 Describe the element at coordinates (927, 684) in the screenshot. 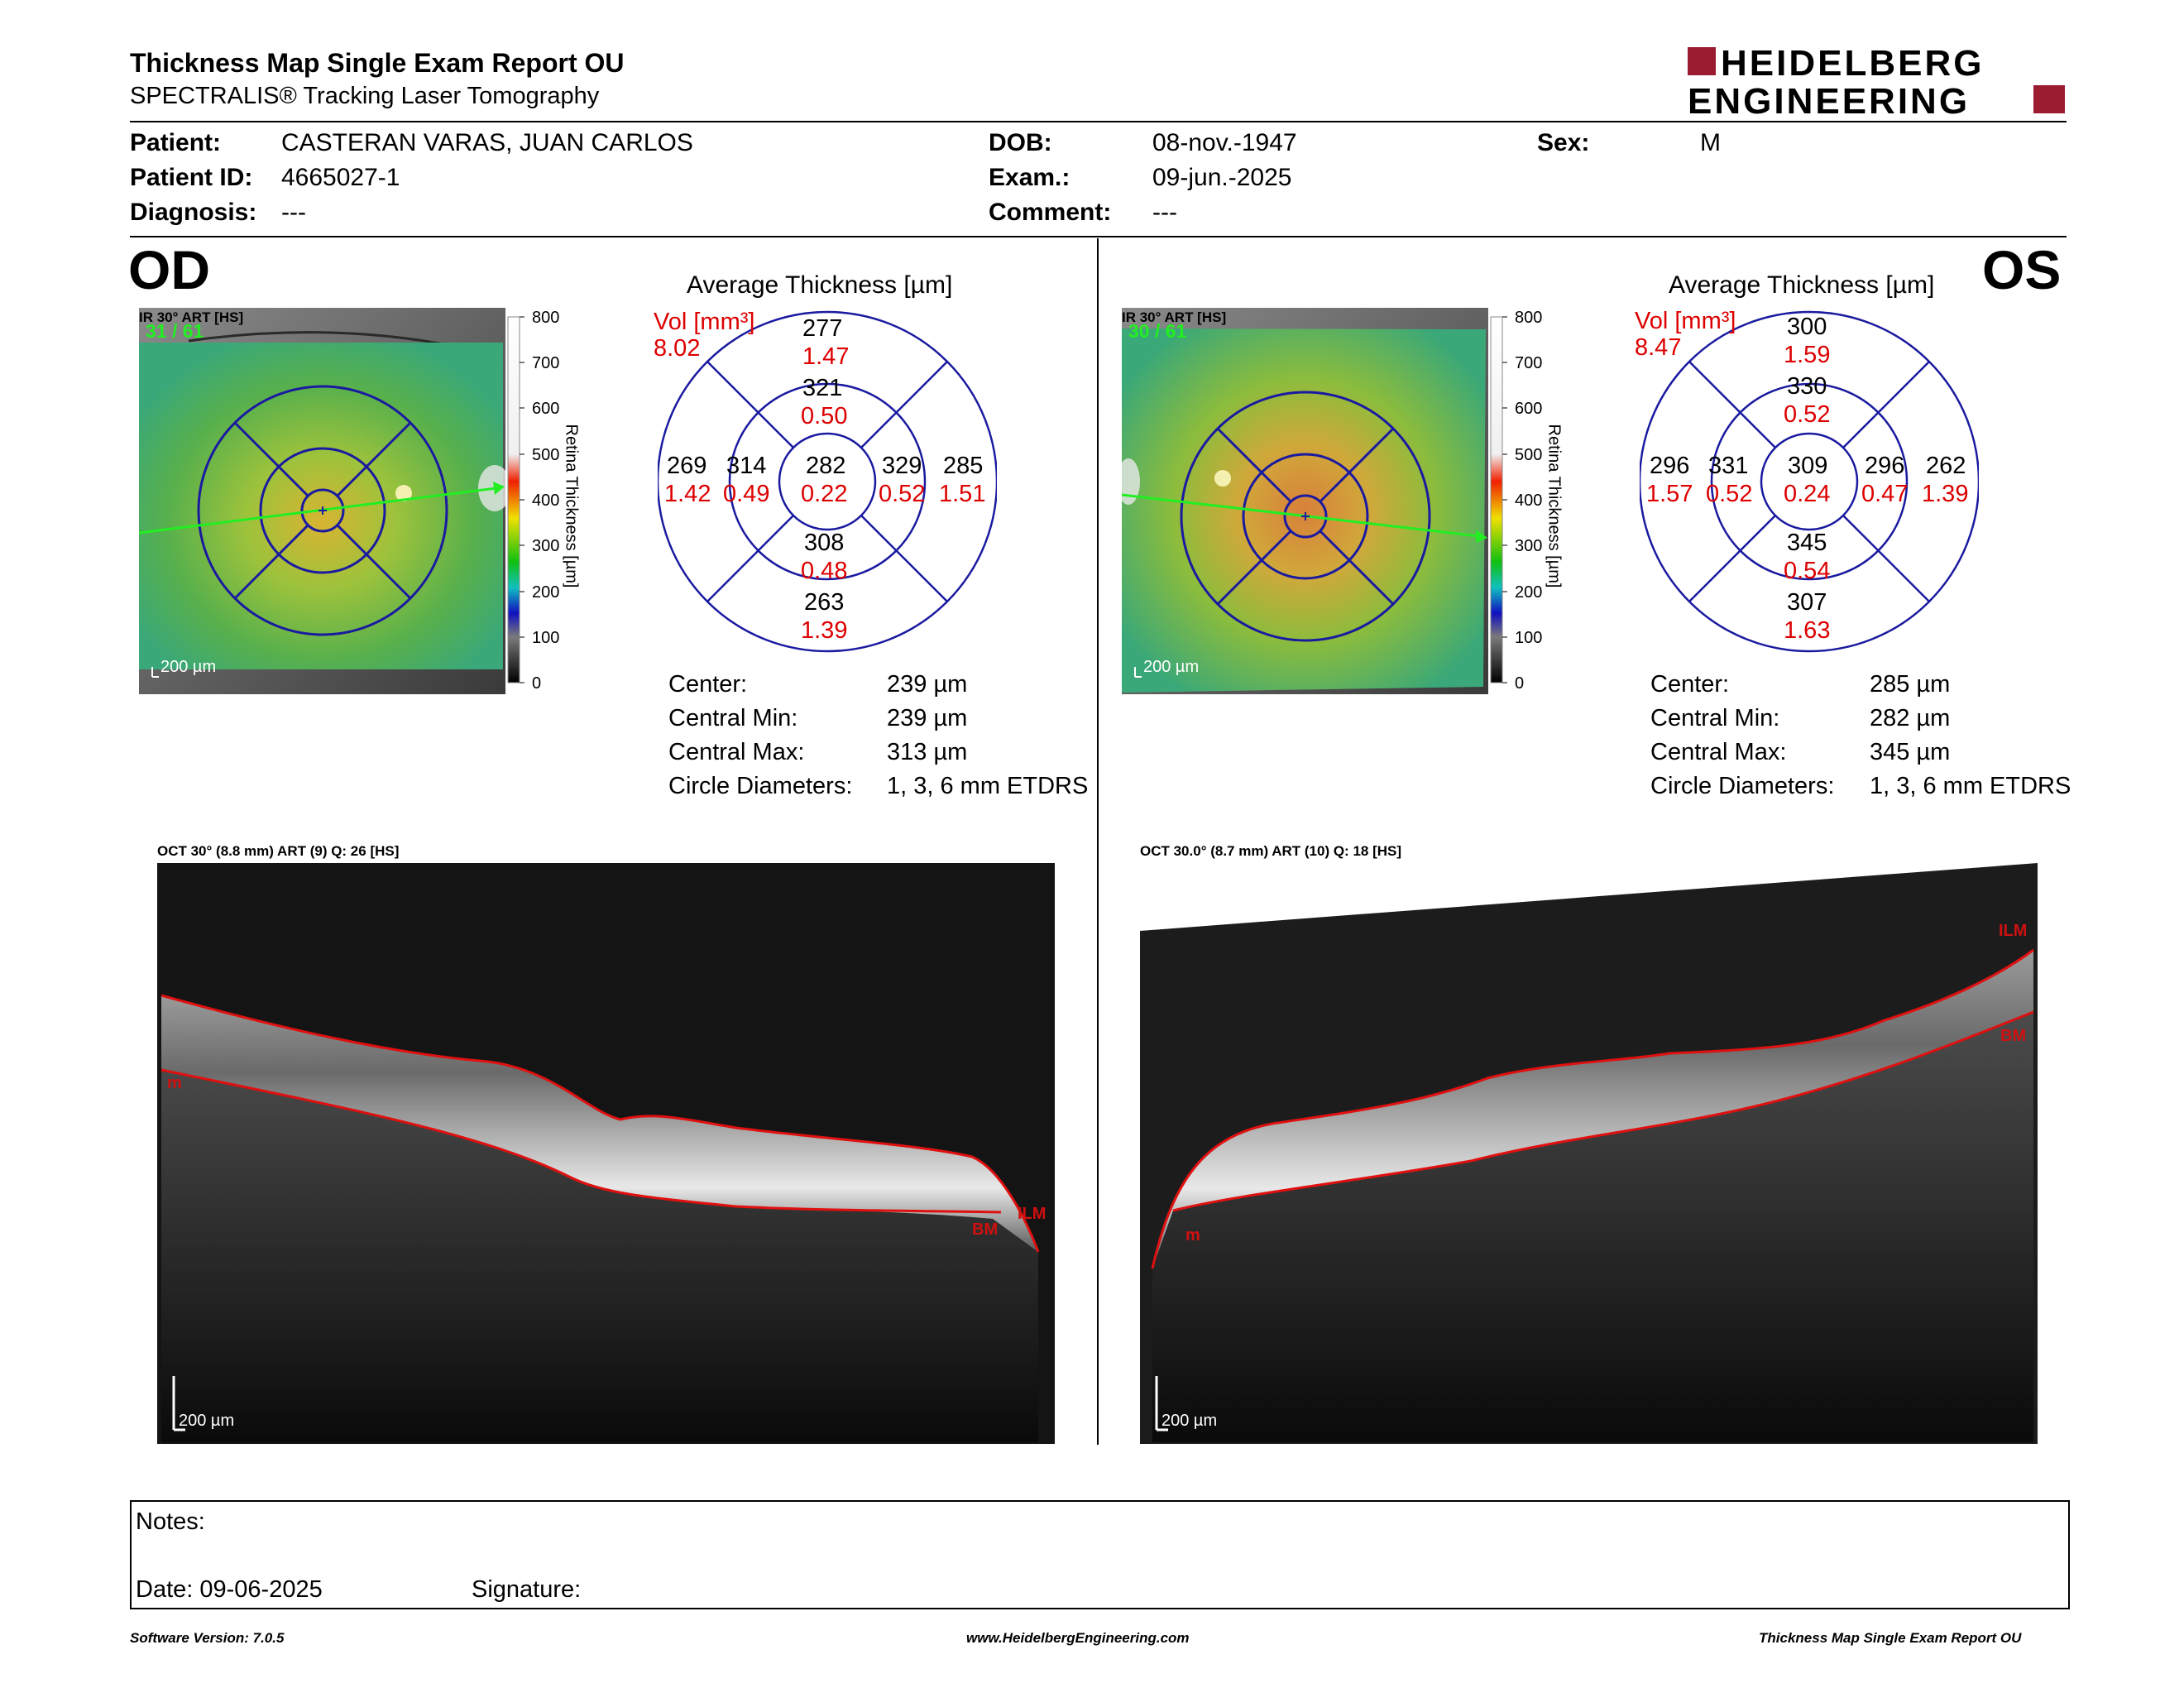

I see `od-stat-center-value: 239 µm` at that location.